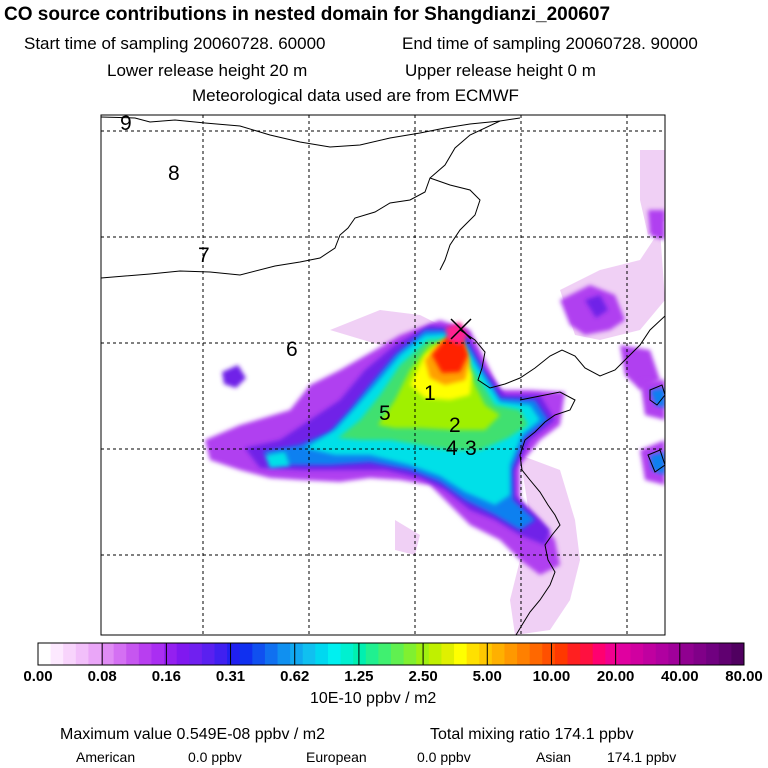  What do you see at coordinates (295, 676) in the screenshot?
I see `colorbar-tick-label: 0.62` at bounding box center [295, 676].